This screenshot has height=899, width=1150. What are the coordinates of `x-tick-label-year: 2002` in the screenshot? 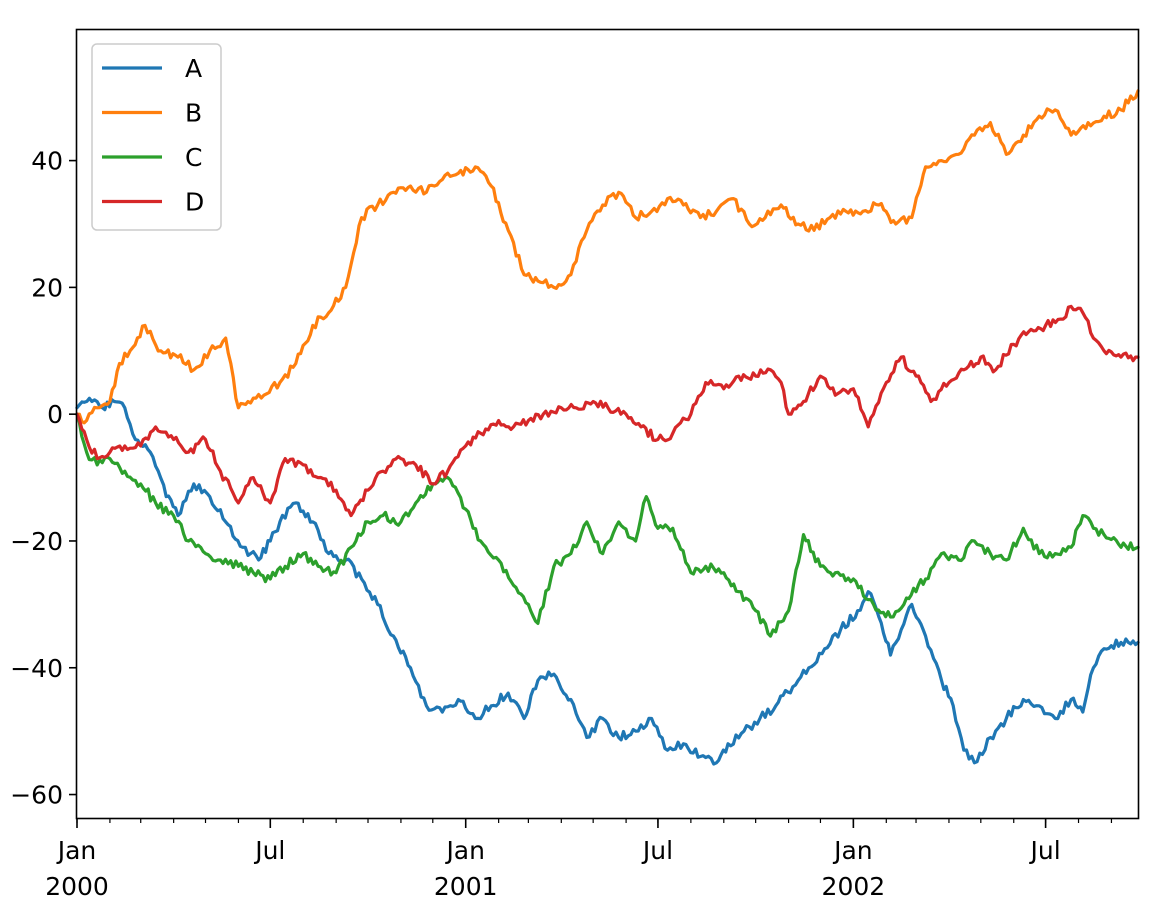 It's located at (854, 885).